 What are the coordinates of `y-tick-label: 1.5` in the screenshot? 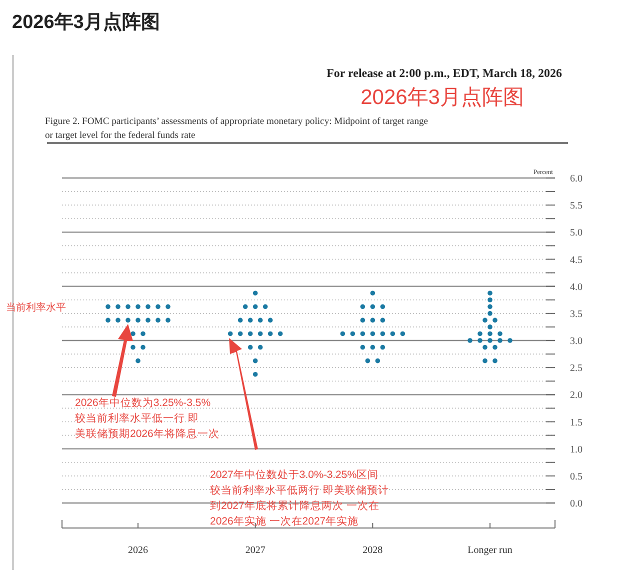 It's located at (576, 422).